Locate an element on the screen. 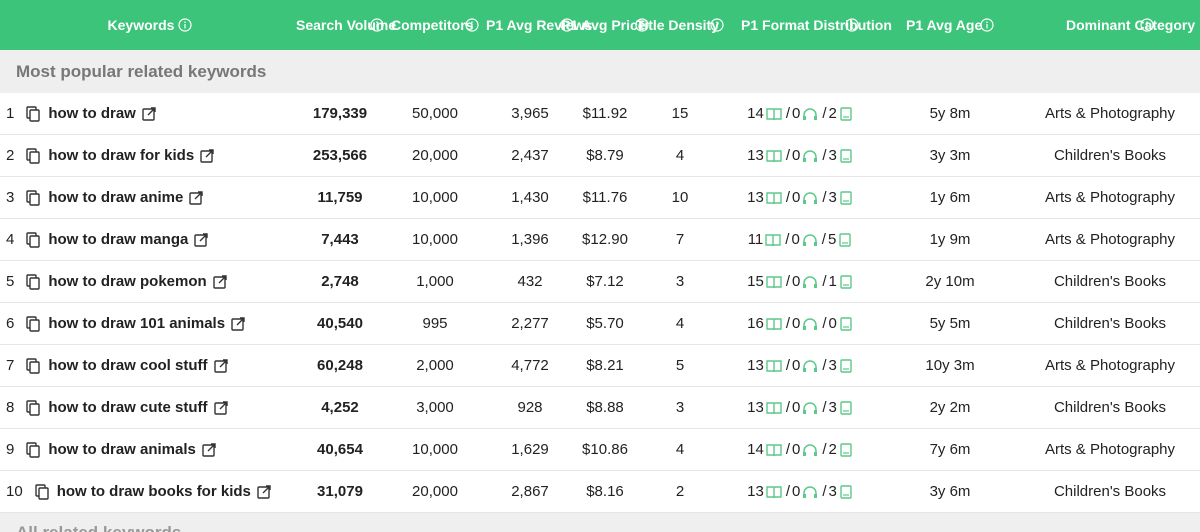  keyword: how to draw is located at coordinates (92, 113).